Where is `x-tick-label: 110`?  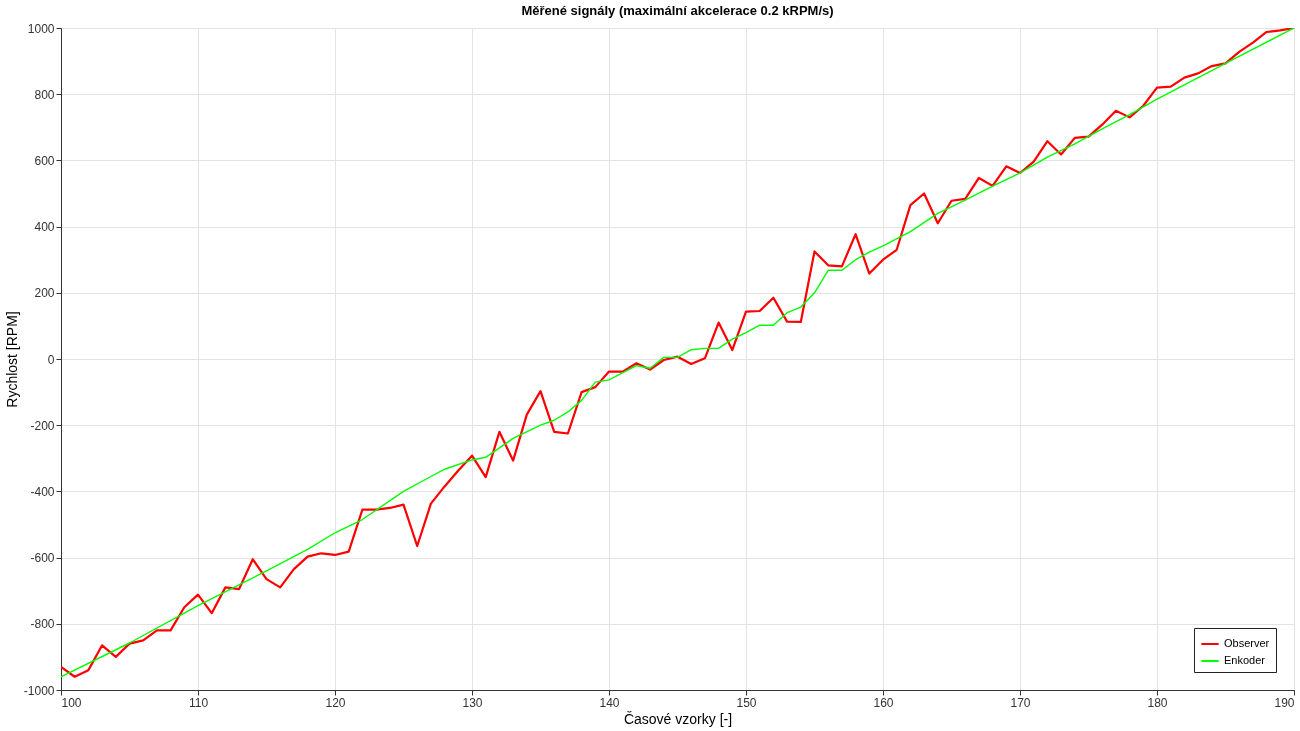 x-tick-label: 110 is located at coordinates (198, 702).